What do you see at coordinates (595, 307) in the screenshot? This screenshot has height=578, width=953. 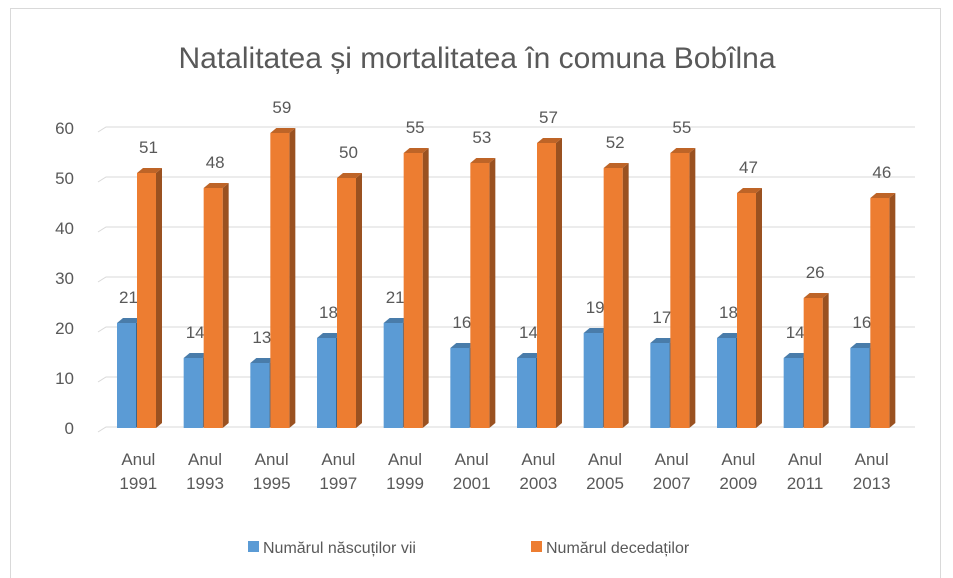 I see `data-label: 19` at bounding box center [595, 307].